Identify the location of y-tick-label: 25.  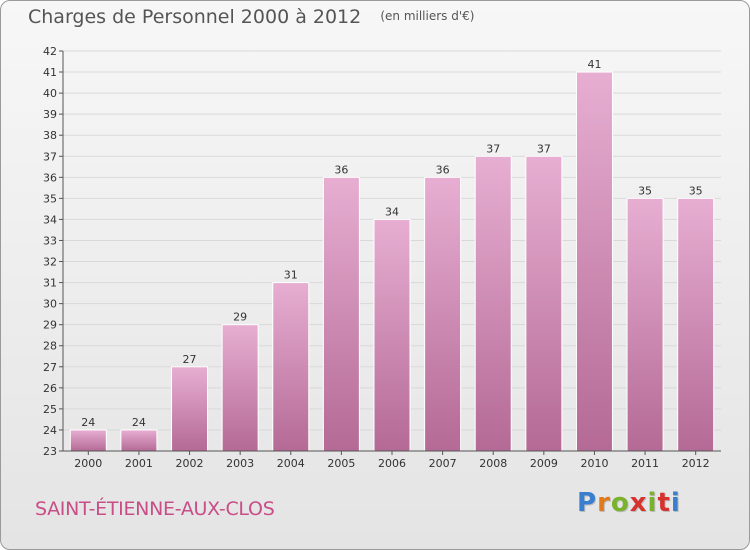
(50, 409).